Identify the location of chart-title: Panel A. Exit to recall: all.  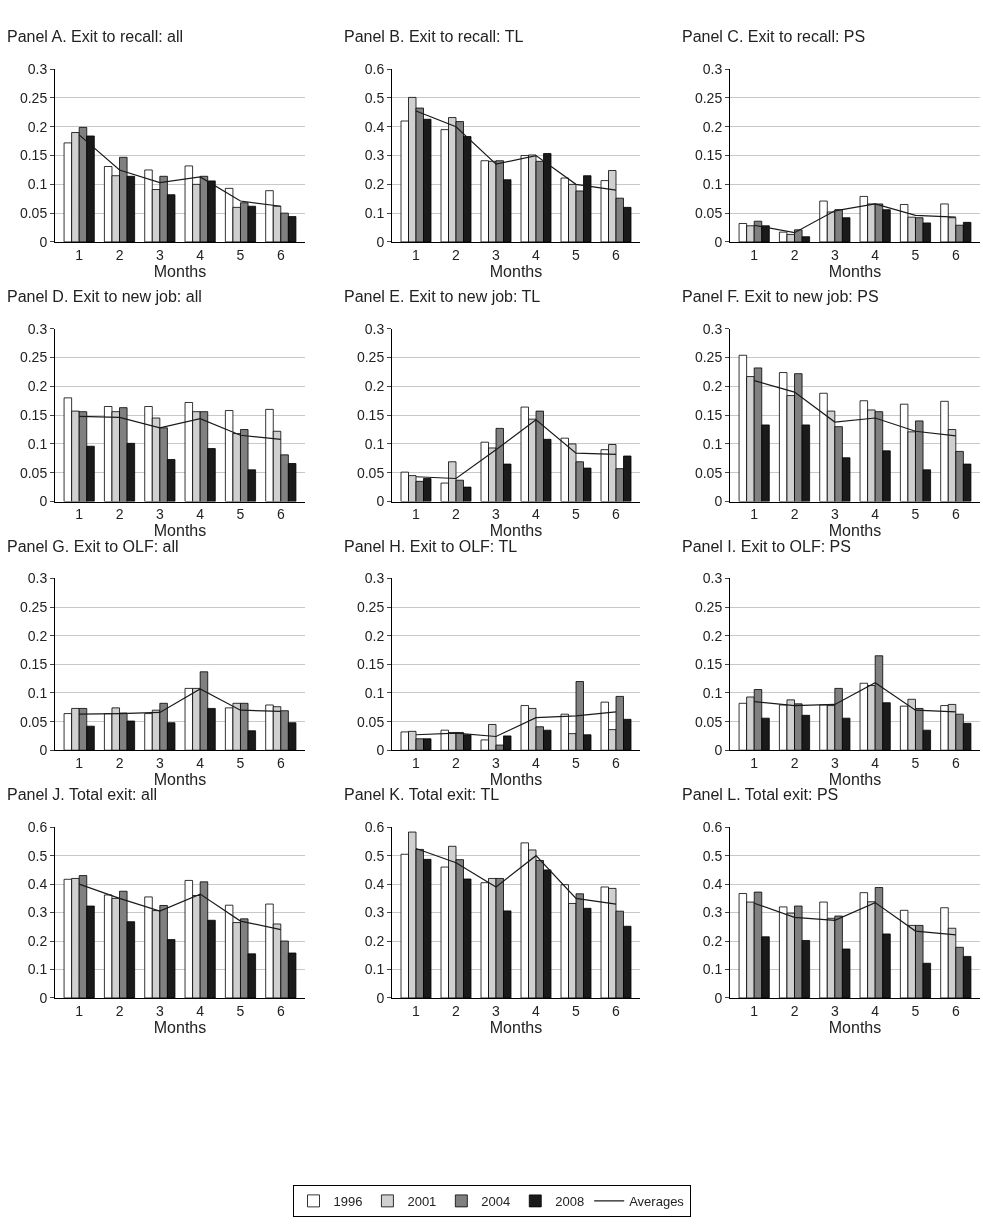
(95, 36).